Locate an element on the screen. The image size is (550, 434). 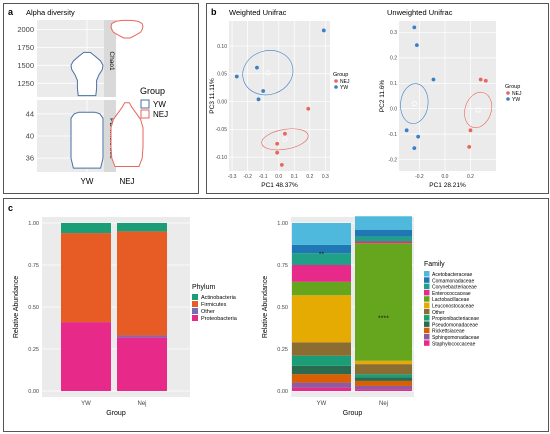
significance-annotation: **** is located at coordinates (383, 318).